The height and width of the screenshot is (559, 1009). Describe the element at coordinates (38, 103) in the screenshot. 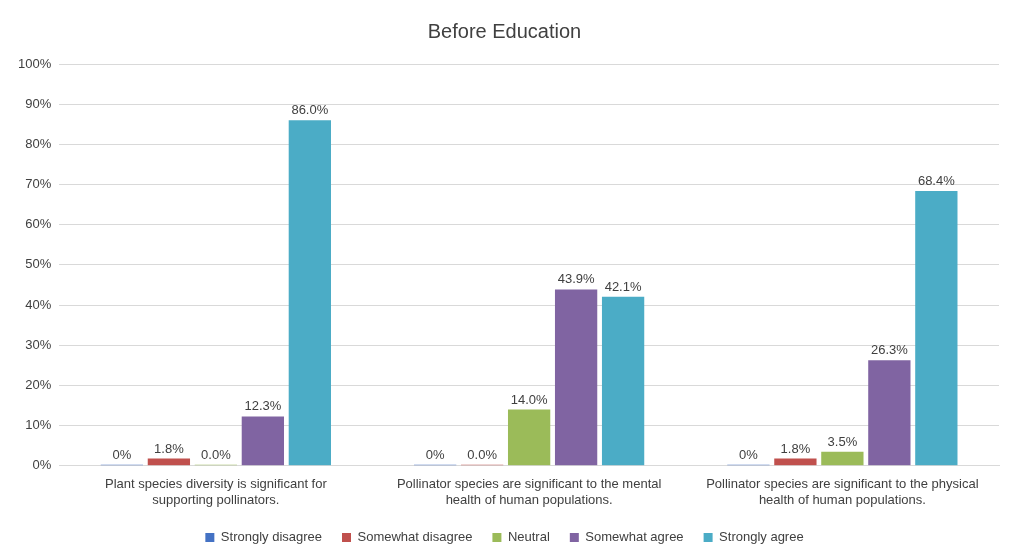

I see `y-tick-label: 90%` at that location.